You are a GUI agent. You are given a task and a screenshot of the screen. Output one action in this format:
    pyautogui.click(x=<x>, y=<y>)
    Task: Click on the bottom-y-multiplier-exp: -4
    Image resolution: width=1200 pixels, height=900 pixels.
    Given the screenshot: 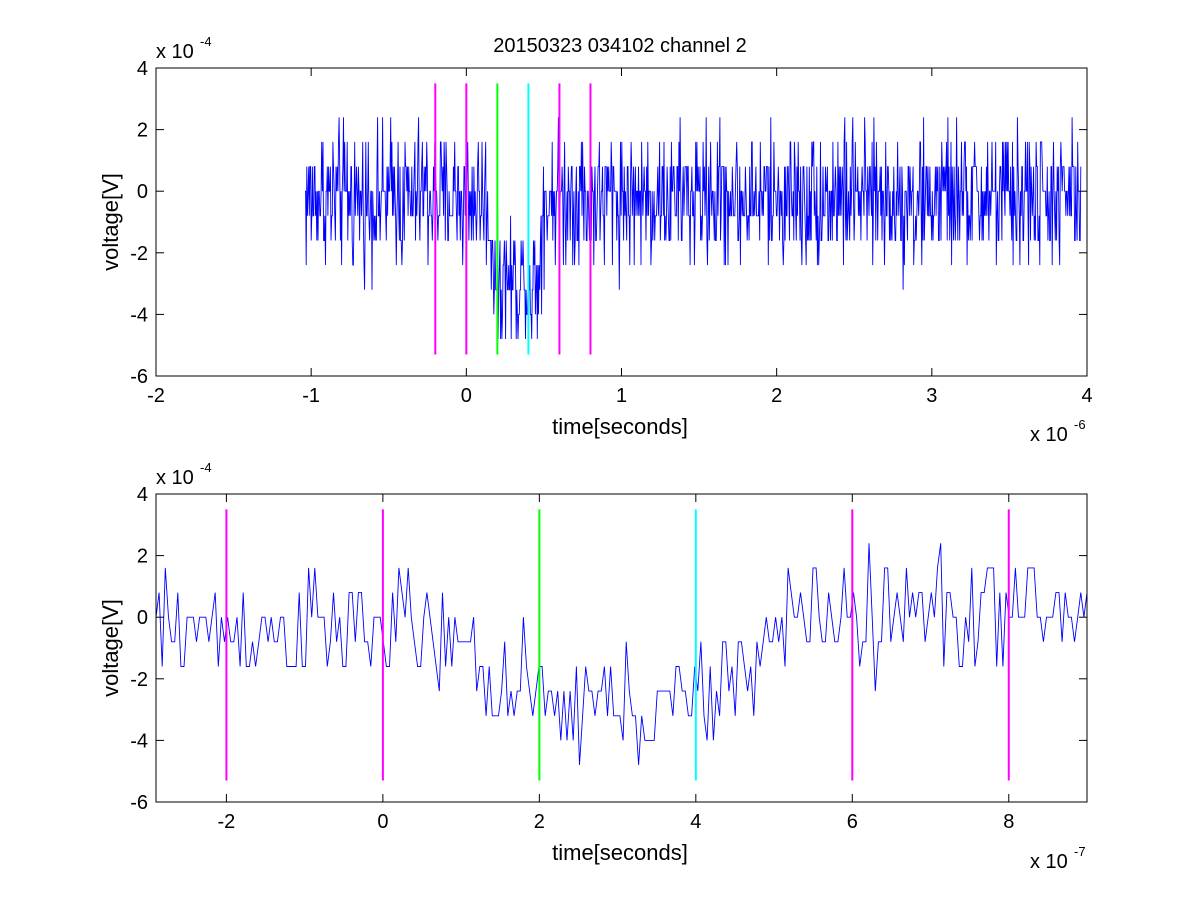 What is the action you would take?
    pyautogui.click(x=206, y=467)
    